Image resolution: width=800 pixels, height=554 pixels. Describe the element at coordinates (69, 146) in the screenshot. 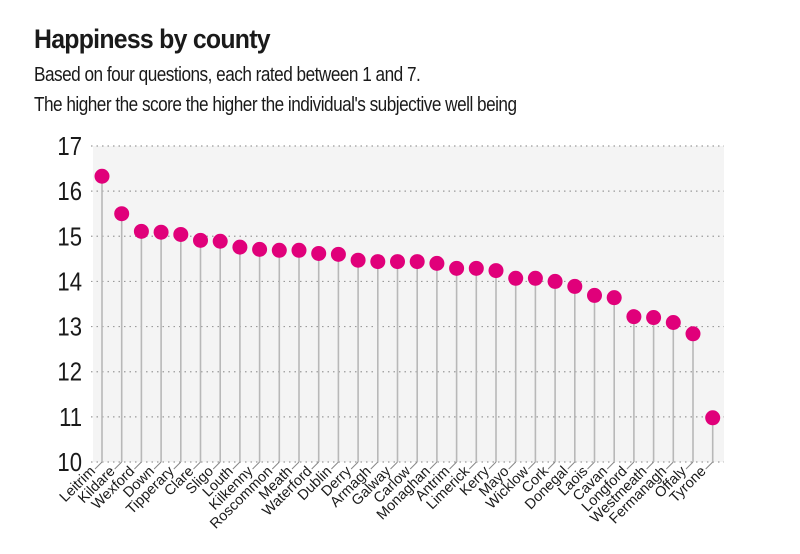

I see `y-tick-label: 17` at that location.